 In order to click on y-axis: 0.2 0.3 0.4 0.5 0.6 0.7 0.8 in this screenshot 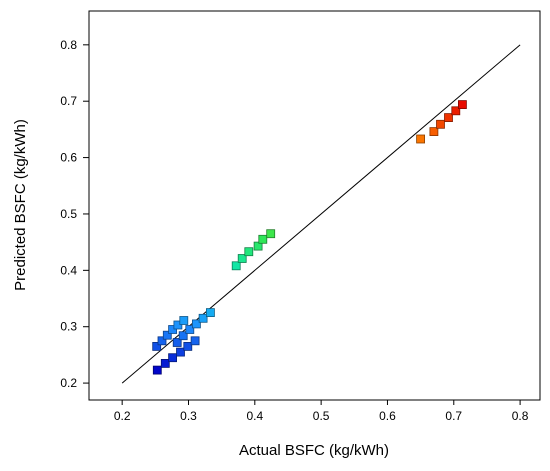, I will do `click(74, 214)`.